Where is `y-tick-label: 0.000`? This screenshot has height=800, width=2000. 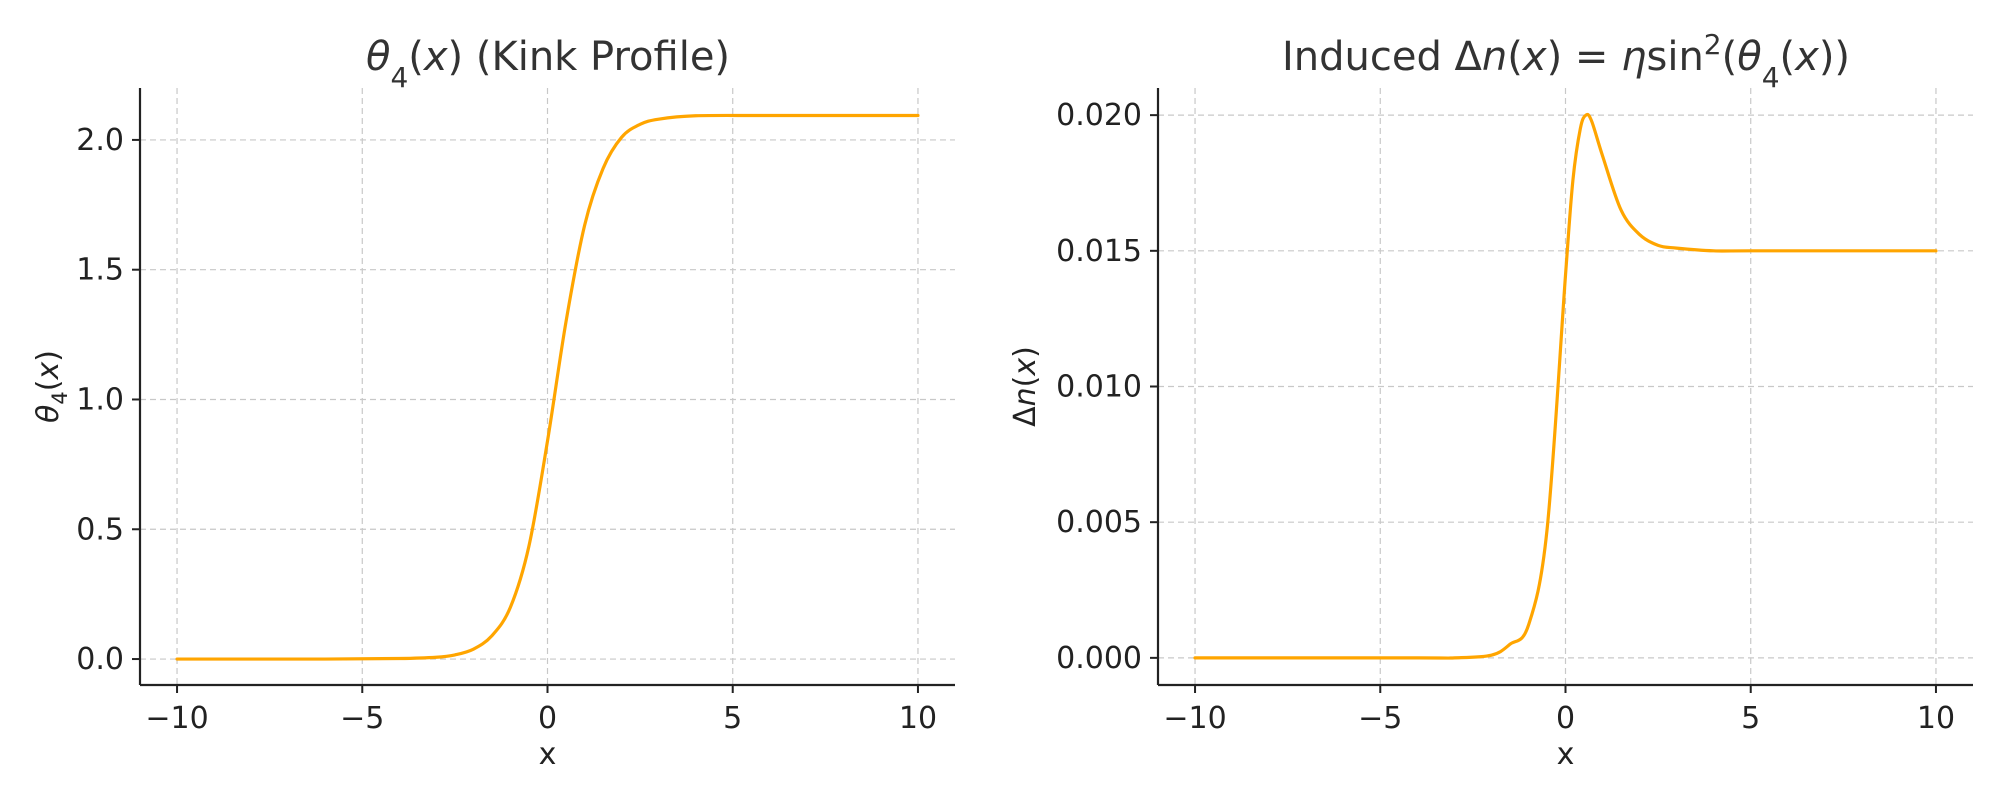
y-tick-label: 0.000 is located at coordinates (1099, 658).